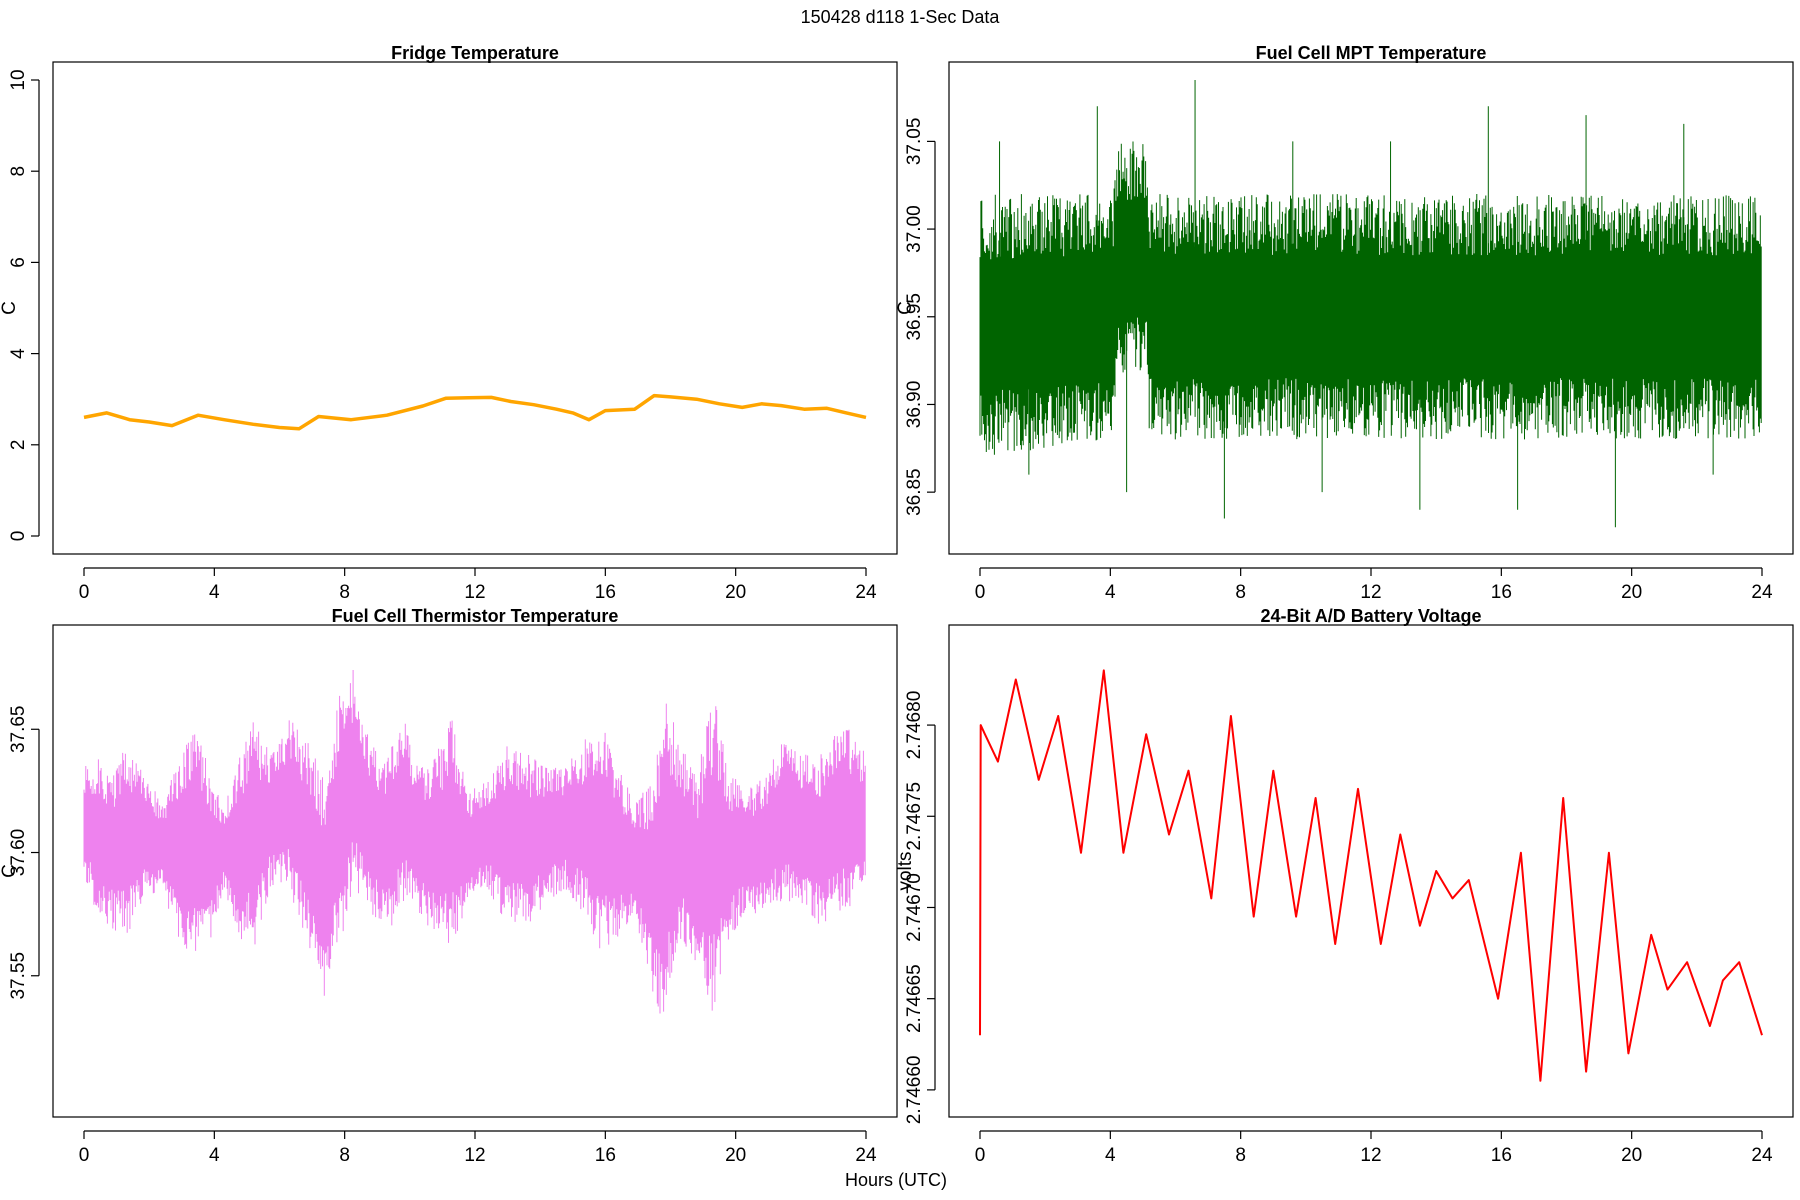  I want to click on y-axis-label: volts, so click(905, 870).